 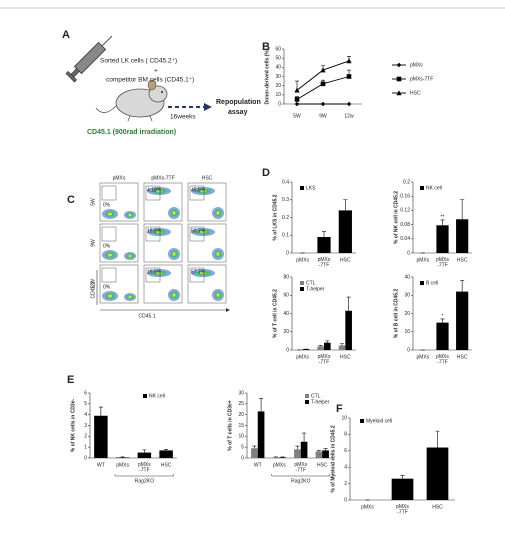 I want to click on flow-percentage: 4.18%, so click(x=154, y=190).